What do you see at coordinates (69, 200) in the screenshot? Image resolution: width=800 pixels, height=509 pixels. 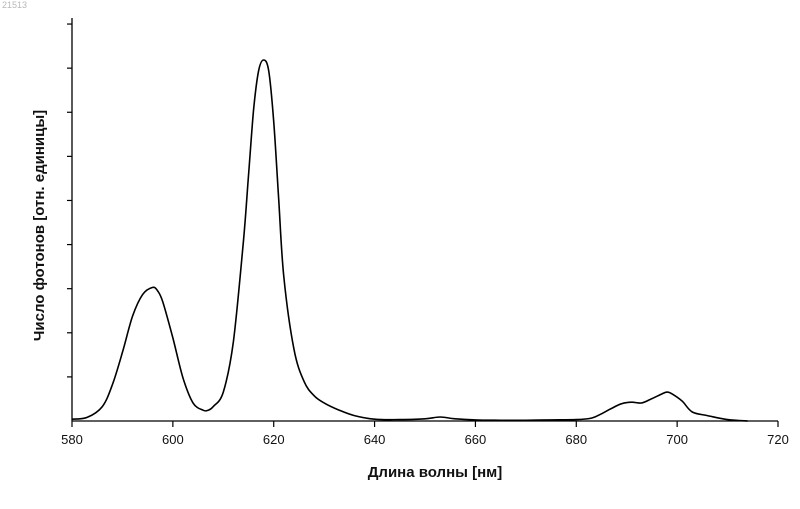 I see `y-axis-ticks` at bounding box center [69, 200].